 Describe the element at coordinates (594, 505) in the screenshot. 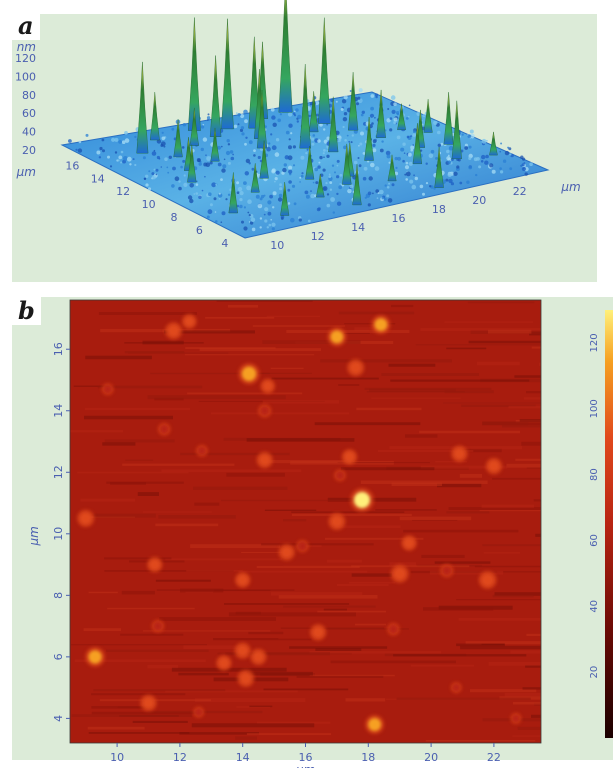

I see `colorbar-ticks: 20 40 60 80 100 120` at that location.